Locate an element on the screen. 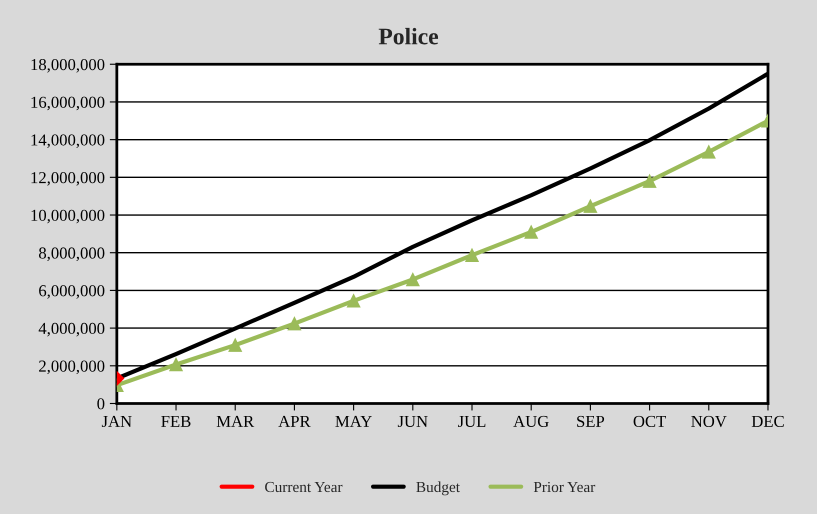 The width and height of the screenshot is (817, 514). x-tick-label: JAN is located at coordinates (117, 422).